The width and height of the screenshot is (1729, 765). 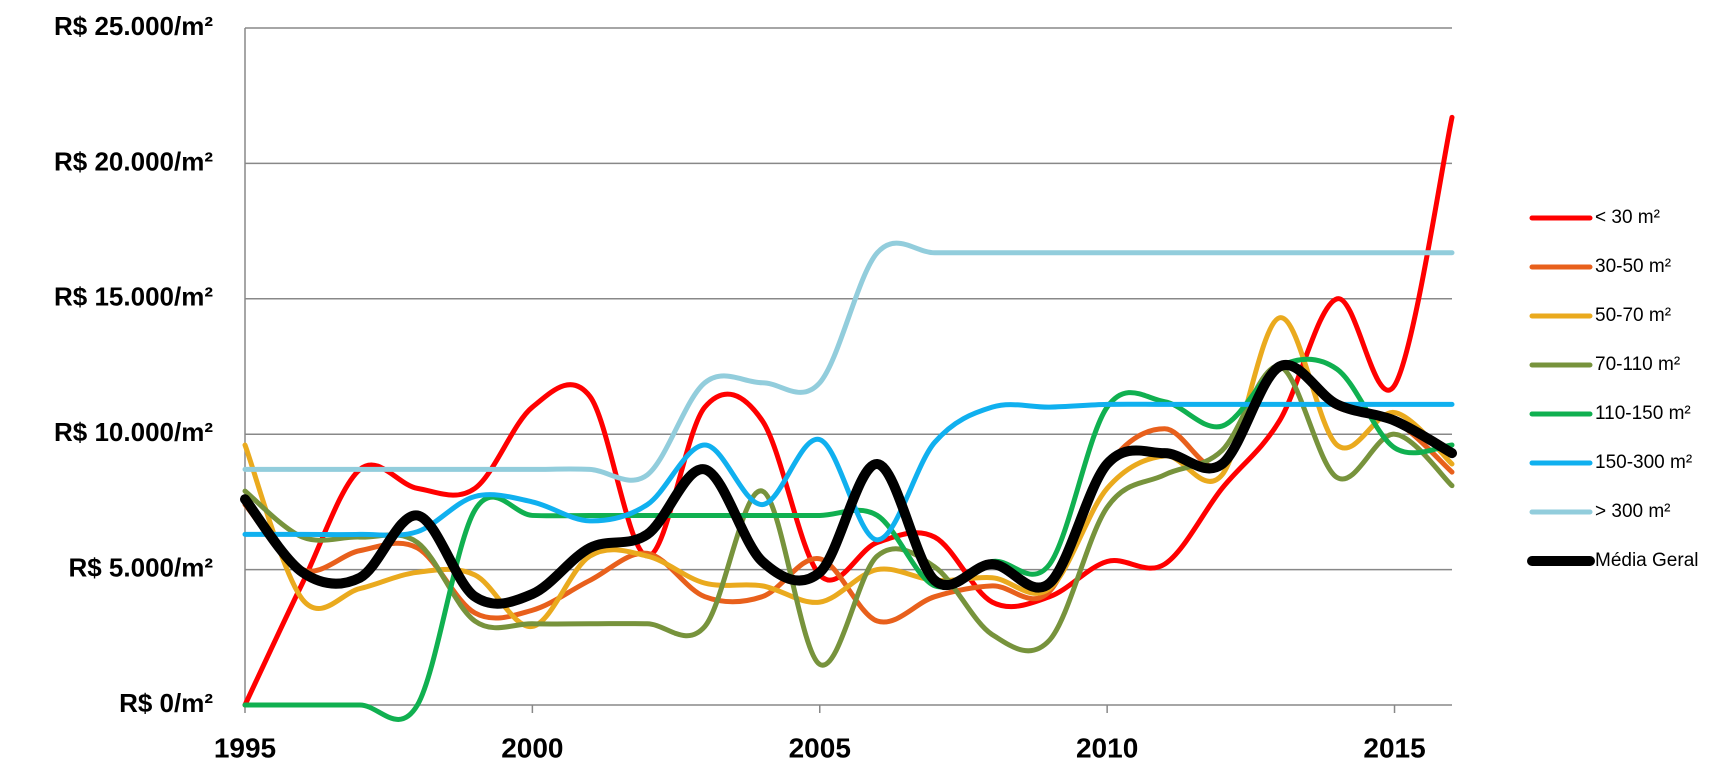 I want to click on y-tick-label: R$ 25.000/m², so click(x=133, y=26).